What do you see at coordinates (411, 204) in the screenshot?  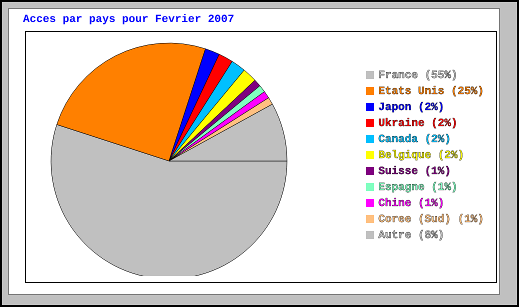 I see `legend-label: Chine (1%)` at bounding box center [411, 204].